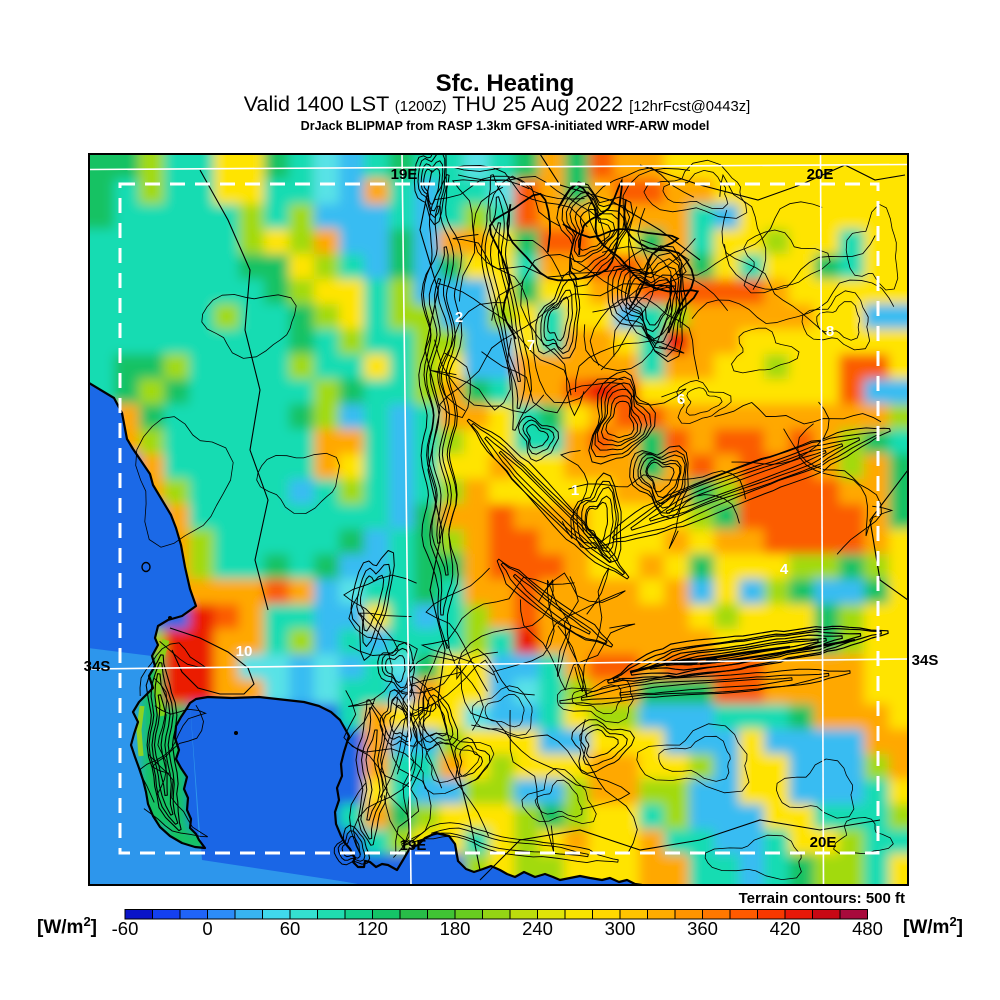 The image size is (1000, 1000). I want to click on svg-text: 420, so click(785, 928).